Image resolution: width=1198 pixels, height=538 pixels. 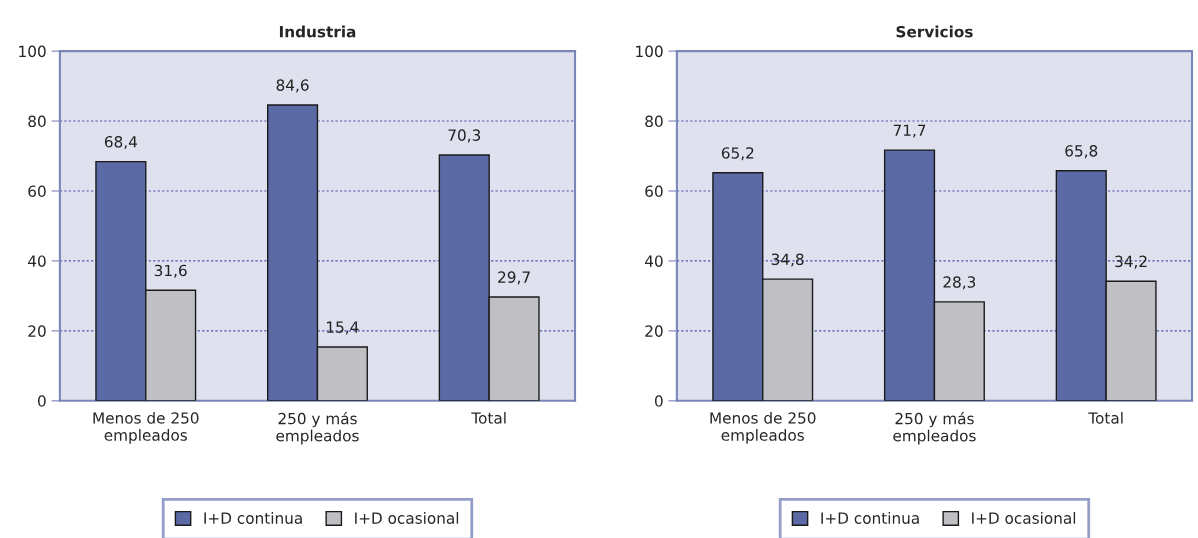 I want to click on data-label: 28,3, so click(x=959, y=283).